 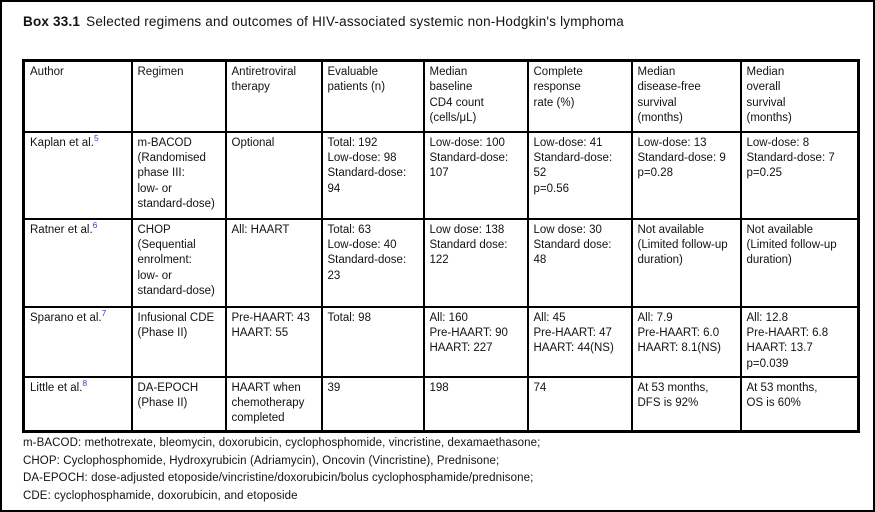 I want to click on cell-author: Little et al.8, so click(x=77, y=404).